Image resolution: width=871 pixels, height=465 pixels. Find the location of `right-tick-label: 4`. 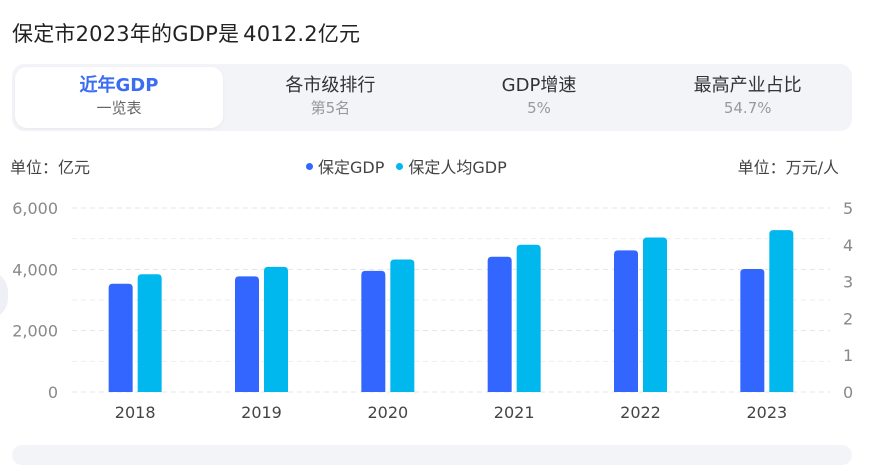

right-tick-label: 4 is located at coordinates (848, 245).